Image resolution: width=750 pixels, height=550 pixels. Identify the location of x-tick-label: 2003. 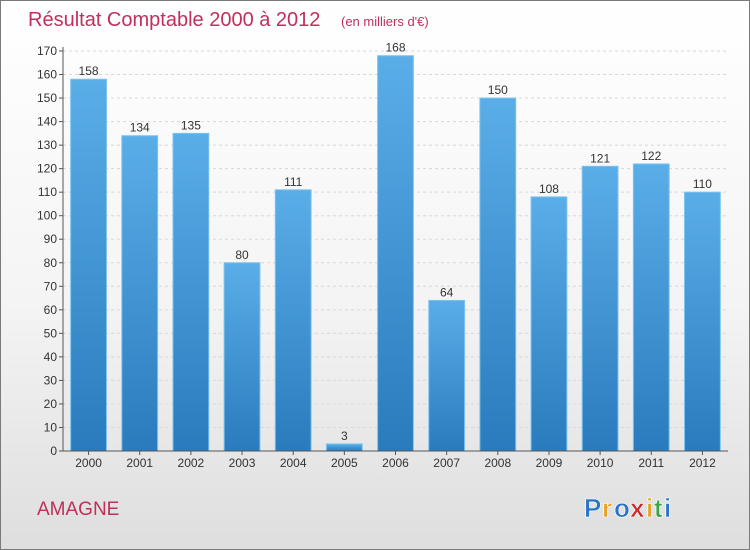
(242, 463).